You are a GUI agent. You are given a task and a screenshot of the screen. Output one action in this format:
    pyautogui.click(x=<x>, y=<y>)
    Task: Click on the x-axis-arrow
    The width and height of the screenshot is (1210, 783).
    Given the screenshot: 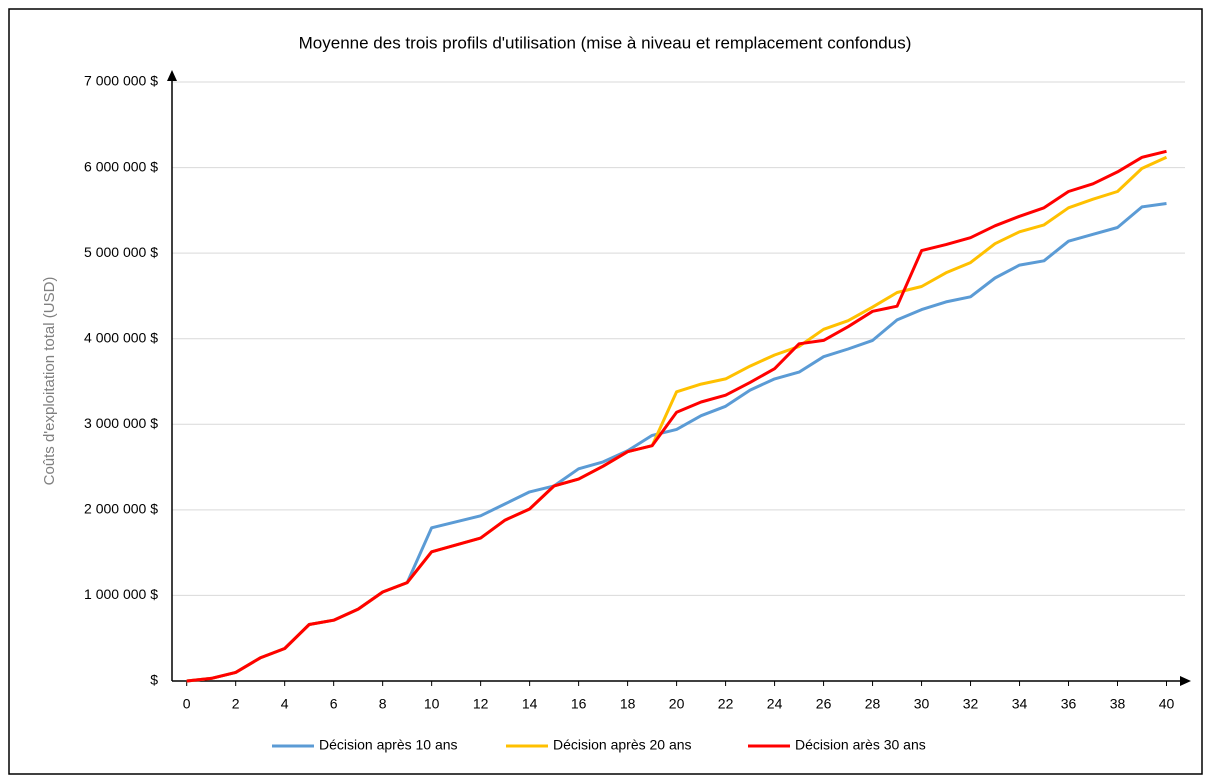 What is the action you would take?
    pyautogui.click(x=1185, y=681)
    